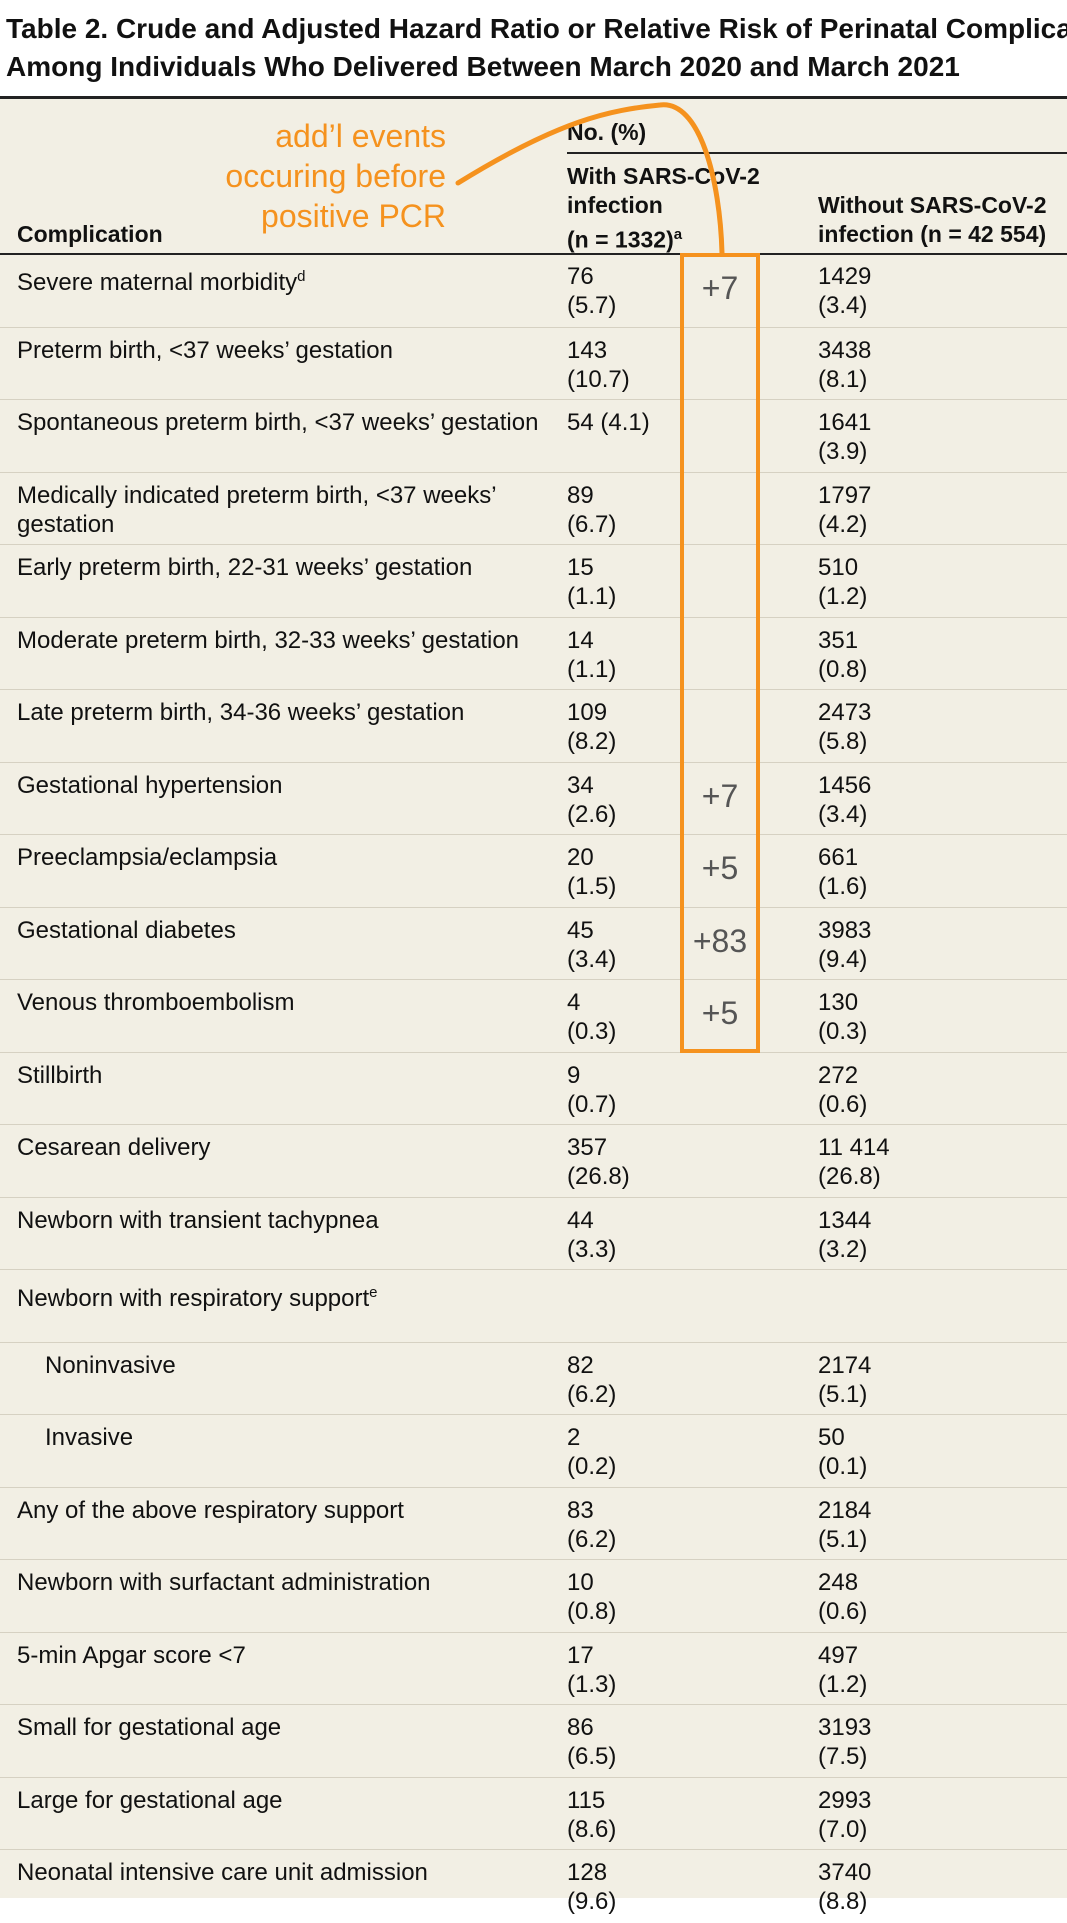  Describe the element at coordinates (335, 176) in the screenshot. I see `annotation-line-2: occuring before` at that location.